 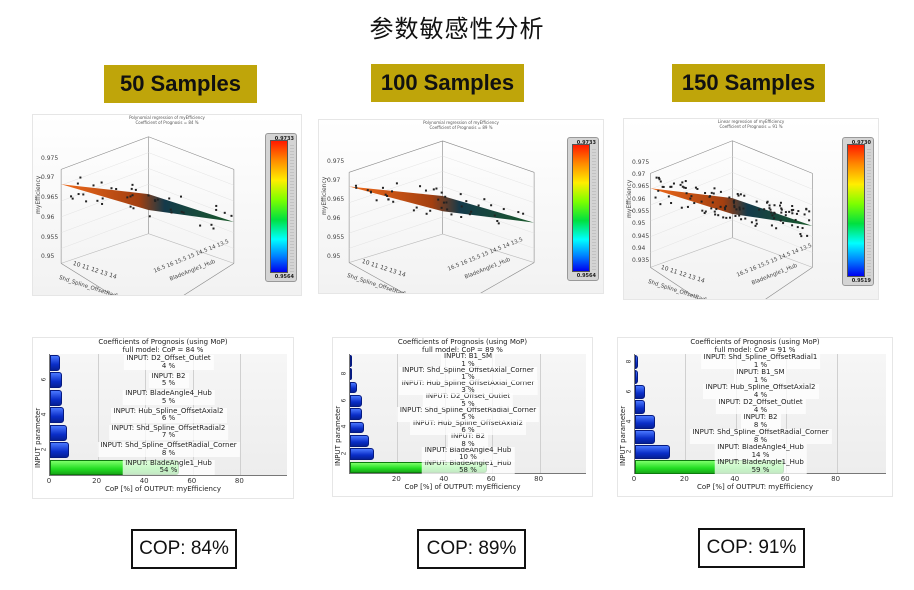 I want to click on cop-bar-name: INPUT: Shd_Spline_OffsetRadial_Corner, so click(x=168, y=445).